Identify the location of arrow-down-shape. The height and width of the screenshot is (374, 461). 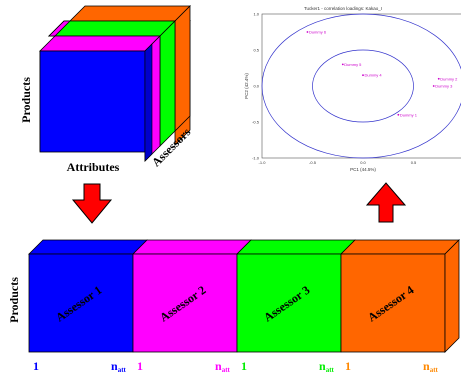
(92, 203).